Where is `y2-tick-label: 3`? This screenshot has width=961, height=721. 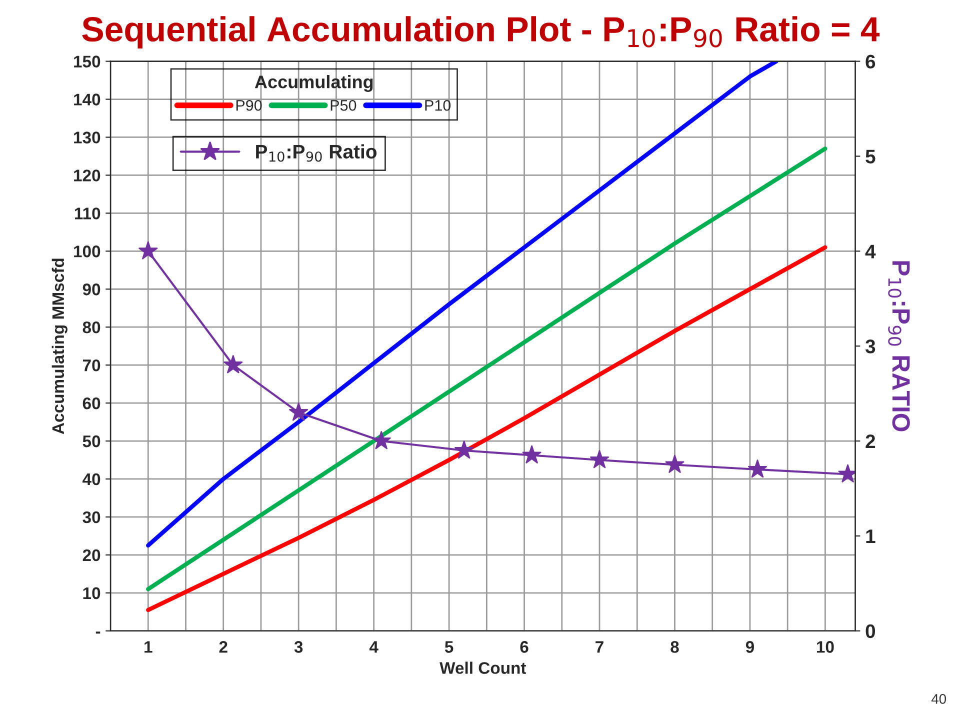
y2-tick-label: 3 is located at coordinates (870, 347).